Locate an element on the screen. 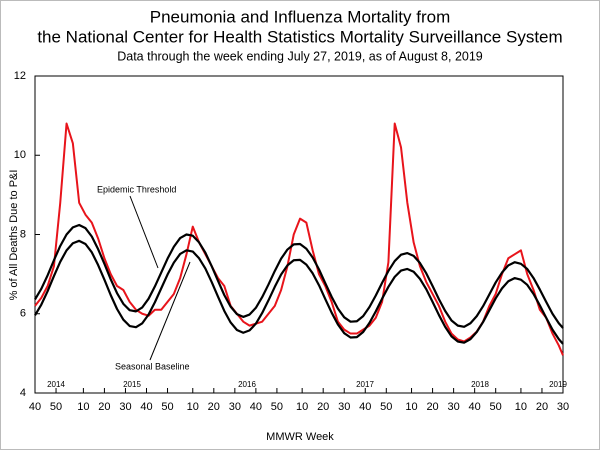 The width and height of the screenshot is (600, 450). y-axis-label: % of All Deaths Due to P&I is located at coordinates (14, 235).